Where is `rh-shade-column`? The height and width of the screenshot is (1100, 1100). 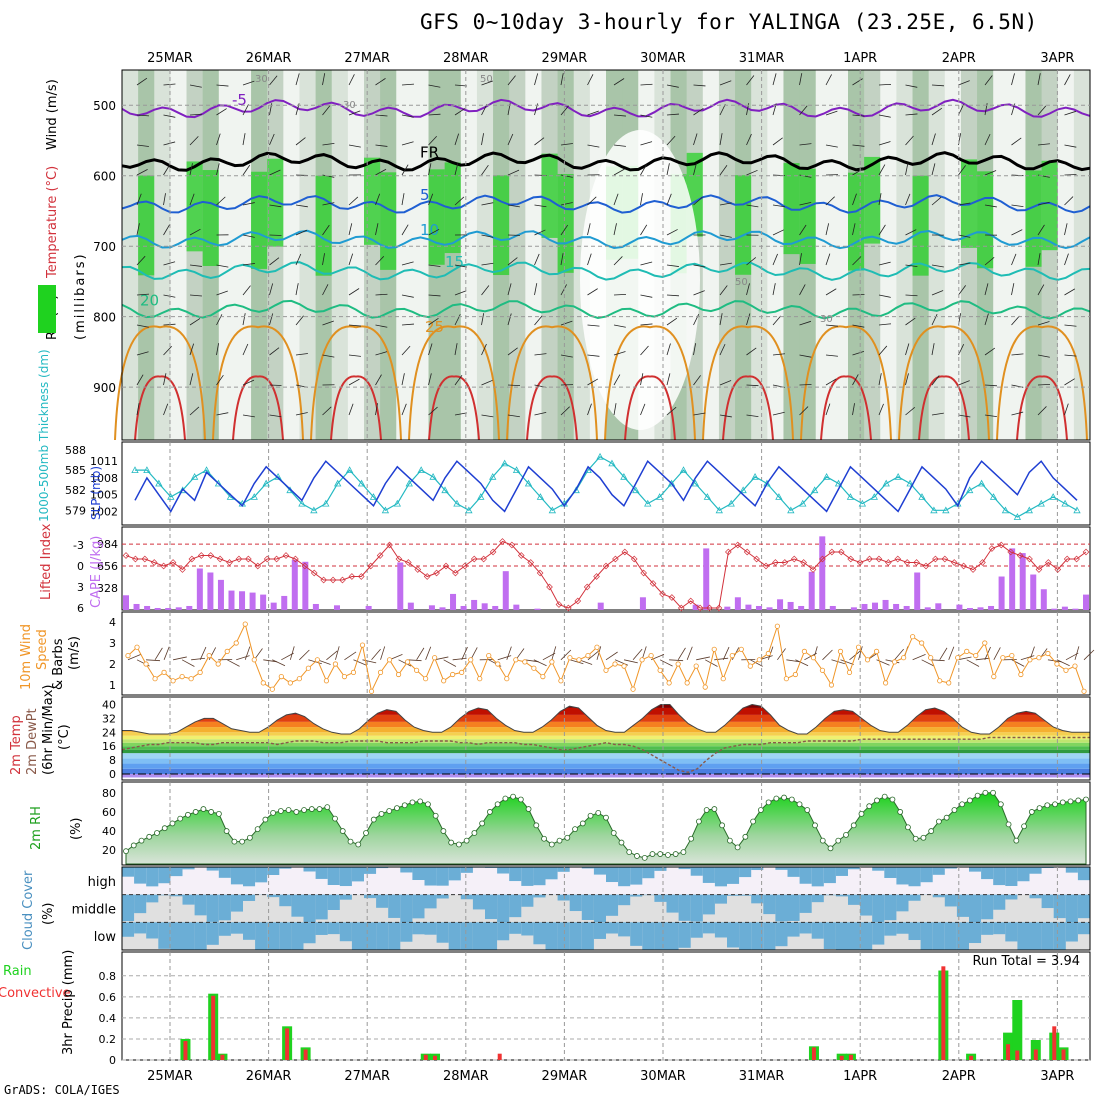 rh-shade-column is located at coordinates (1082, 255).